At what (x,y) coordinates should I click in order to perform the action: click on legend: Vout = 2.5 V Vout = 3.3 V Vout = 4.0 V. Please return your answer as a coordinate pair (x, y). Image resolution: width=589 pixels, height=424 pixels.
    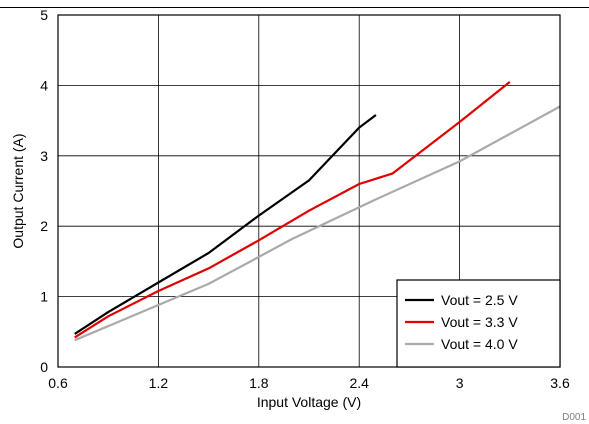
    Looking at the image, I should click on (478, 323).